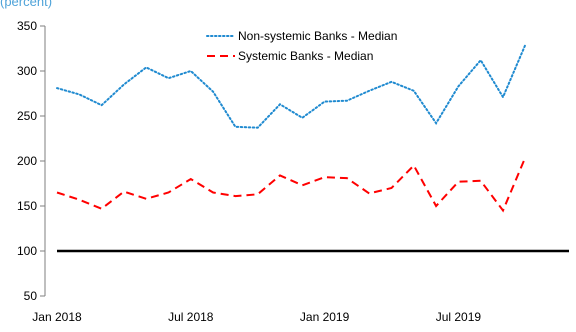  What do you see at coordinates (27, 26) in the screenshot?
I see `y-tick-label: 350` at bounding box center [27, 26].